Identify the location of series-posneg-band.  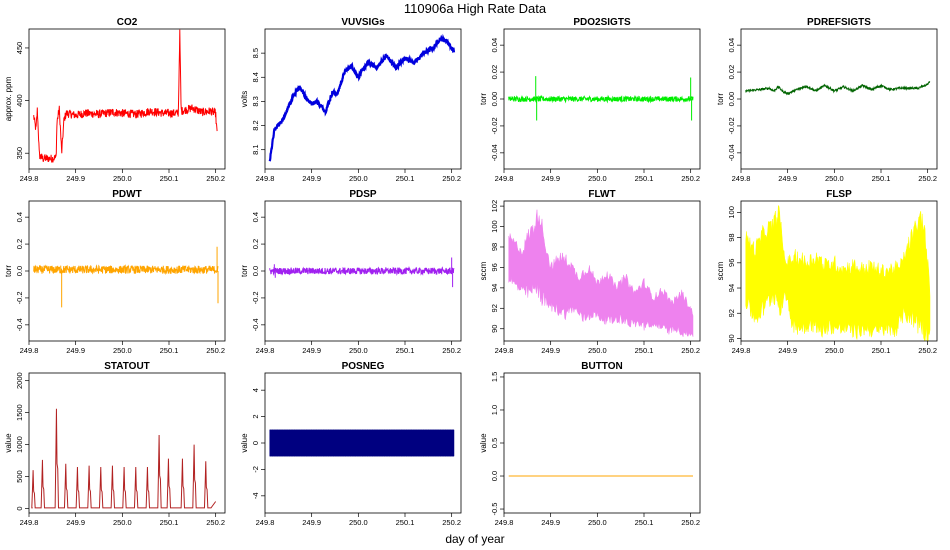
(362, 443).